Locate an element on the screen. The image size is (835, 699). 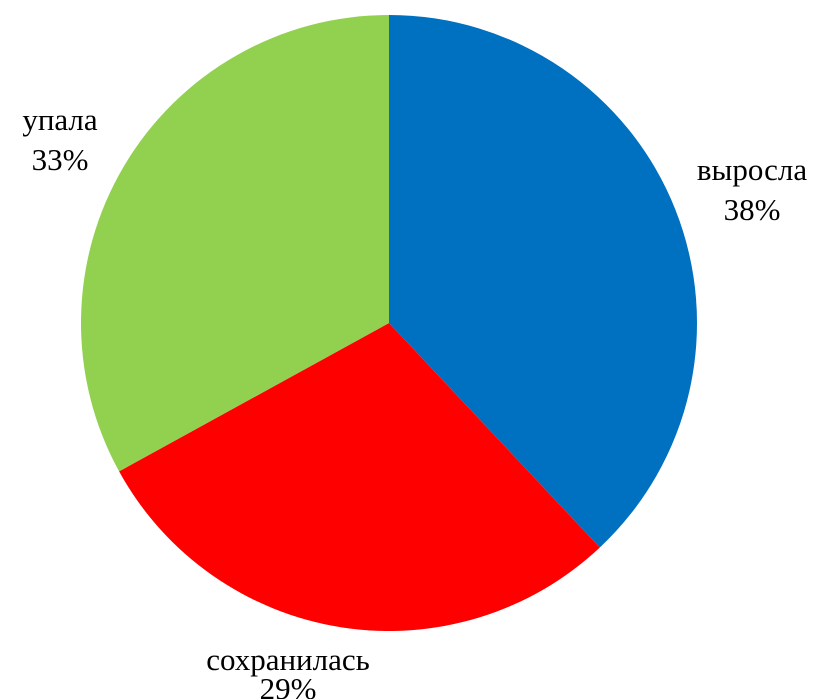
slice-value-vyrosla: 38% is located at coordinates (752, 209).